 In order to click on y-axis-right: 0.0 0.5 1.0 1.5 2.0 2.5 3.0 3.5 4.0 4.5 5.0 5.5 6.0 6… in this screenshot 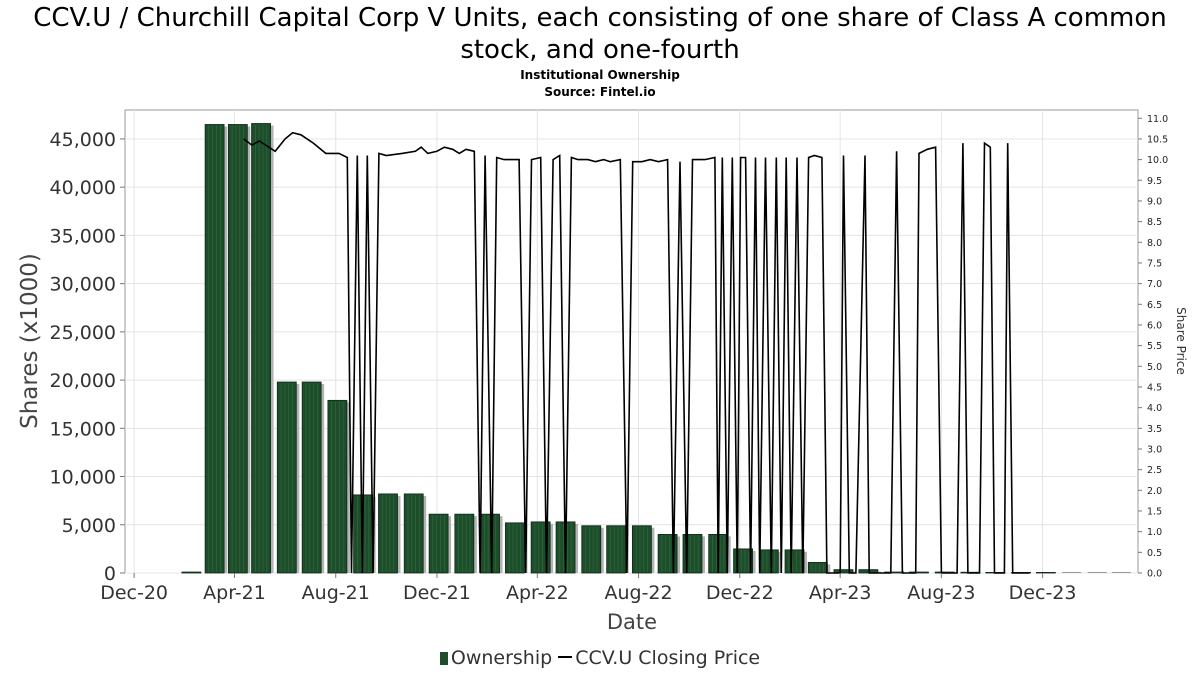, I will do `click(1153, 347)`.